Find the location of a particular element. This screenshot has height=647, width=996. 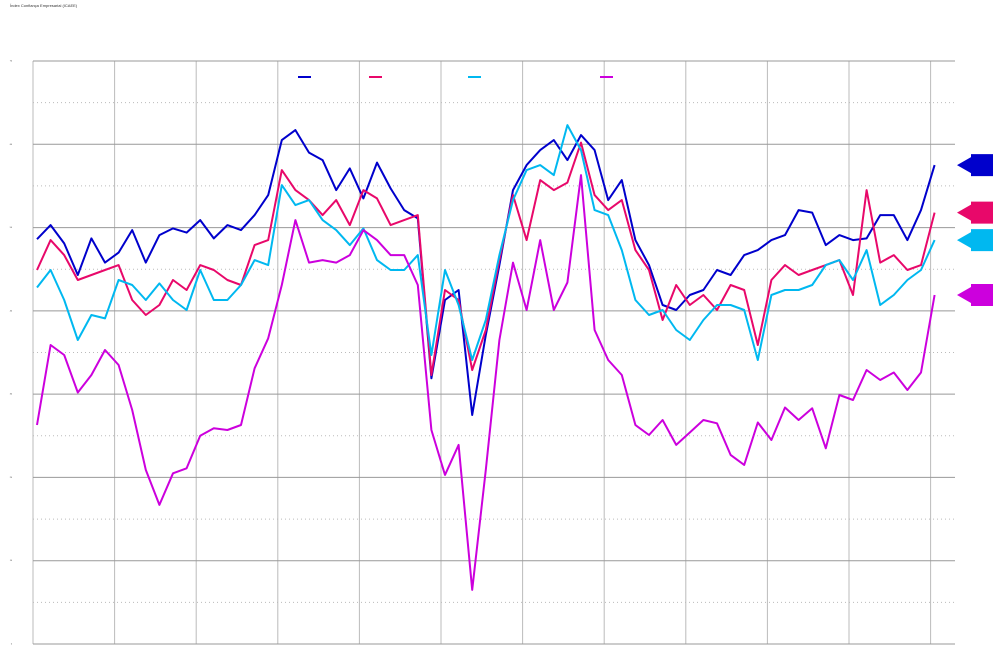

y-tick-label: 50 is located at coordinates (11, 228).